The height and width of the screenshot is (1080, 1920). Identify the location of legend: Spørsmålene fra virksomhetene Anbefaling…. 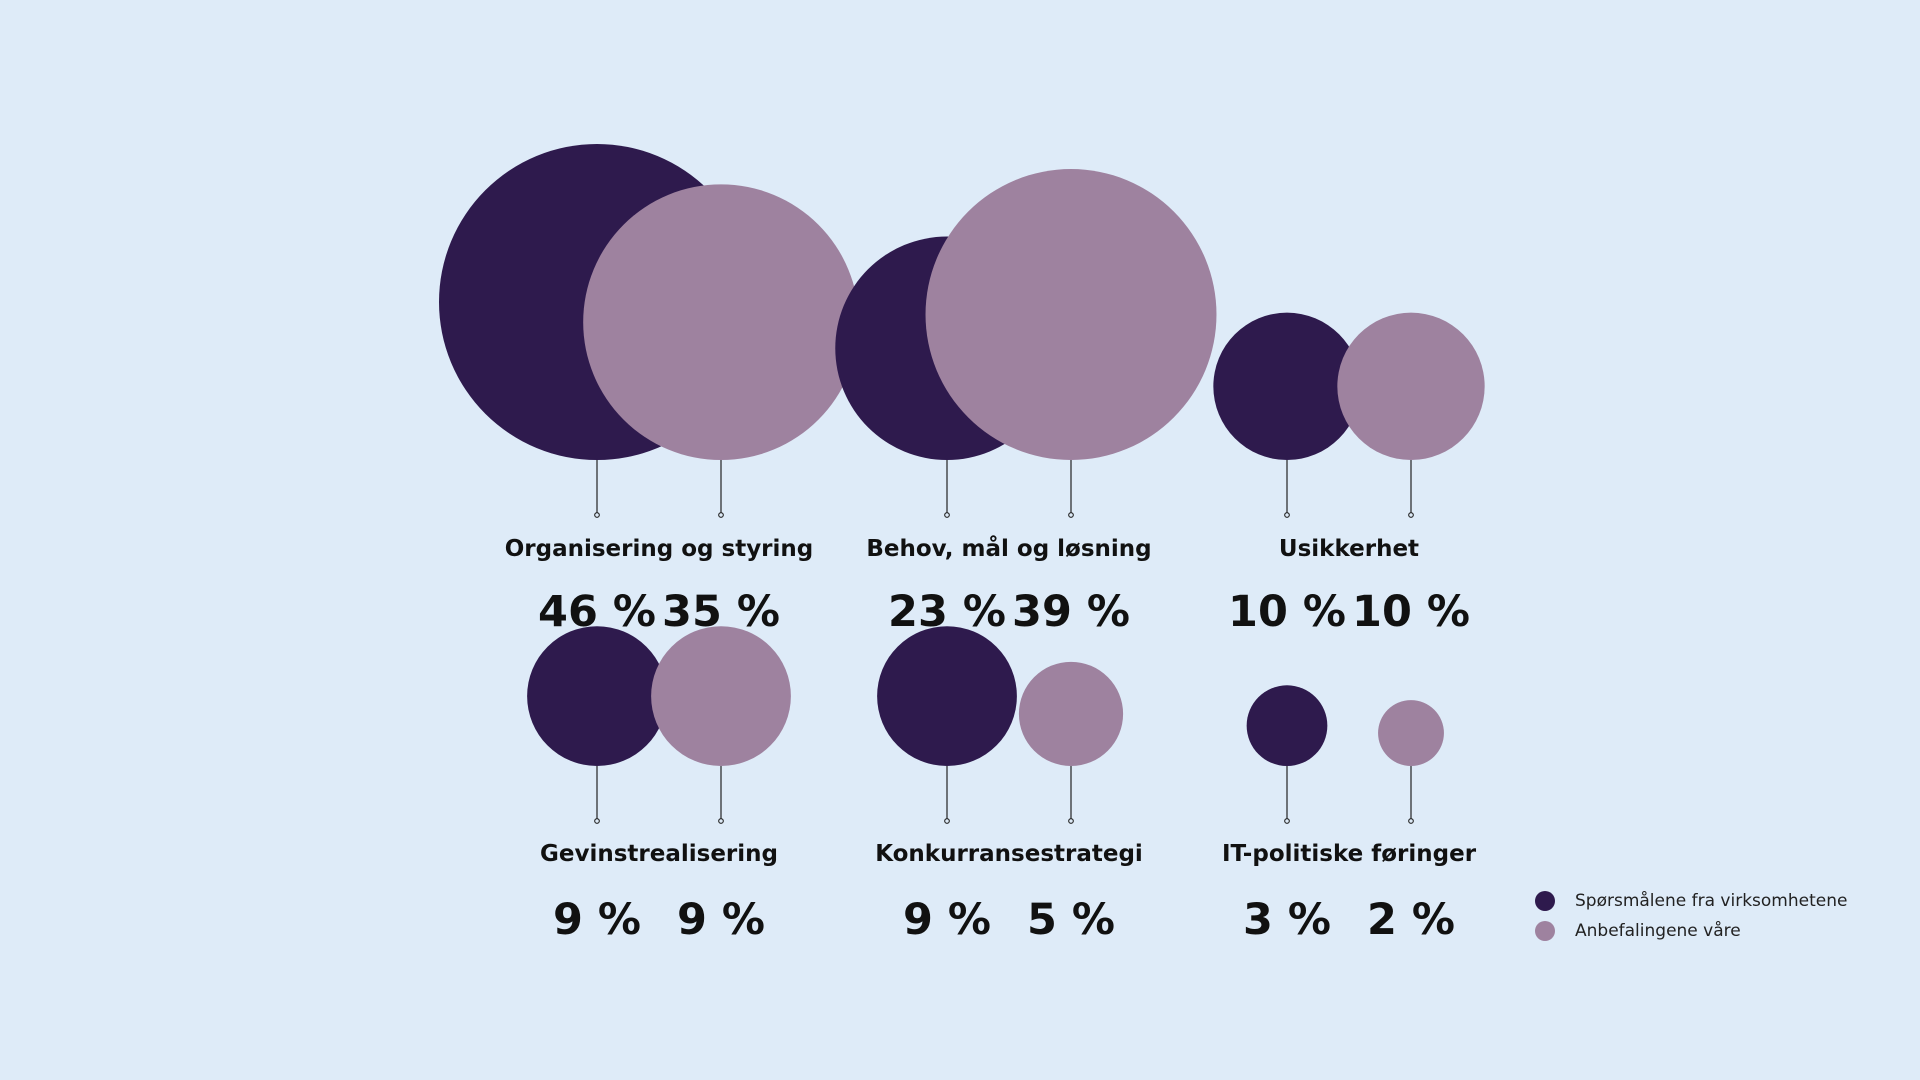
(1691, 916).